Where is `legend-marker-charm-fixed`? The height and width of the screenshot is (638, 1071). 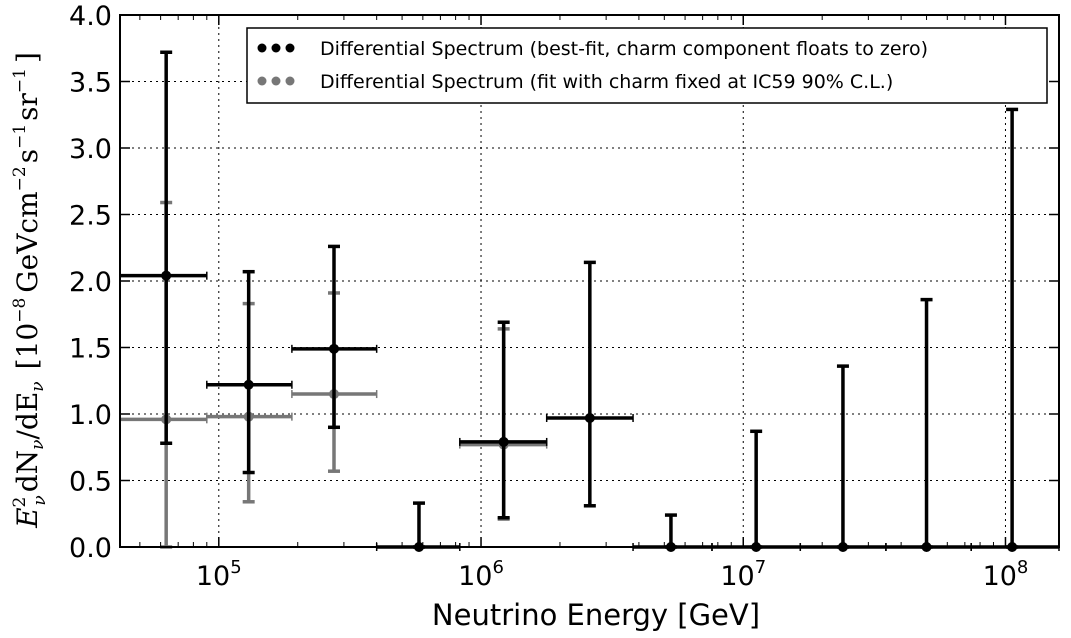
legend-marker-charm-fixed is located at coordinates (276, 81).